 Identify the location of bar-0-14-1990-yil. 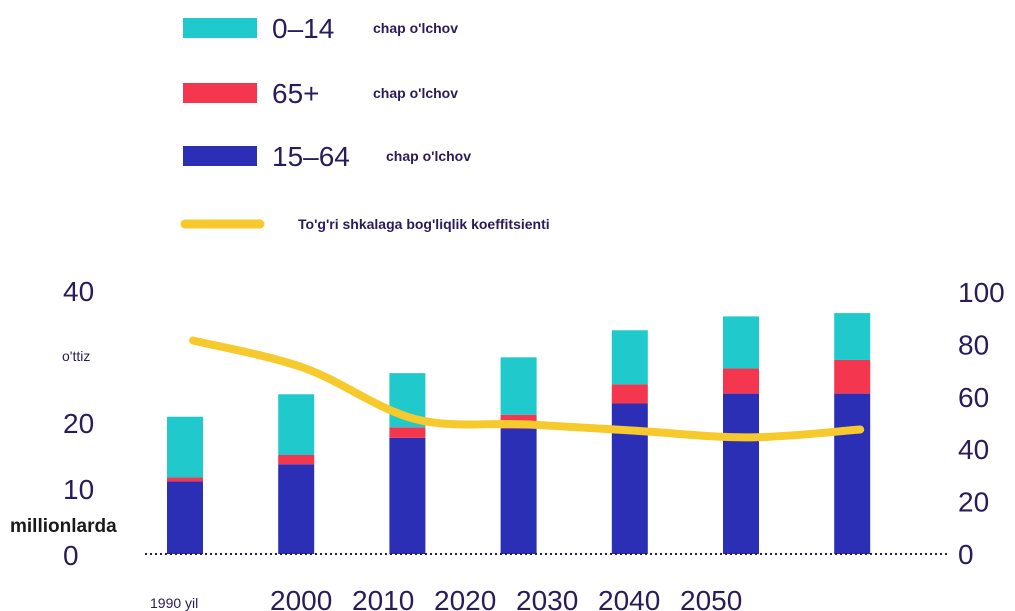
(185, 447).